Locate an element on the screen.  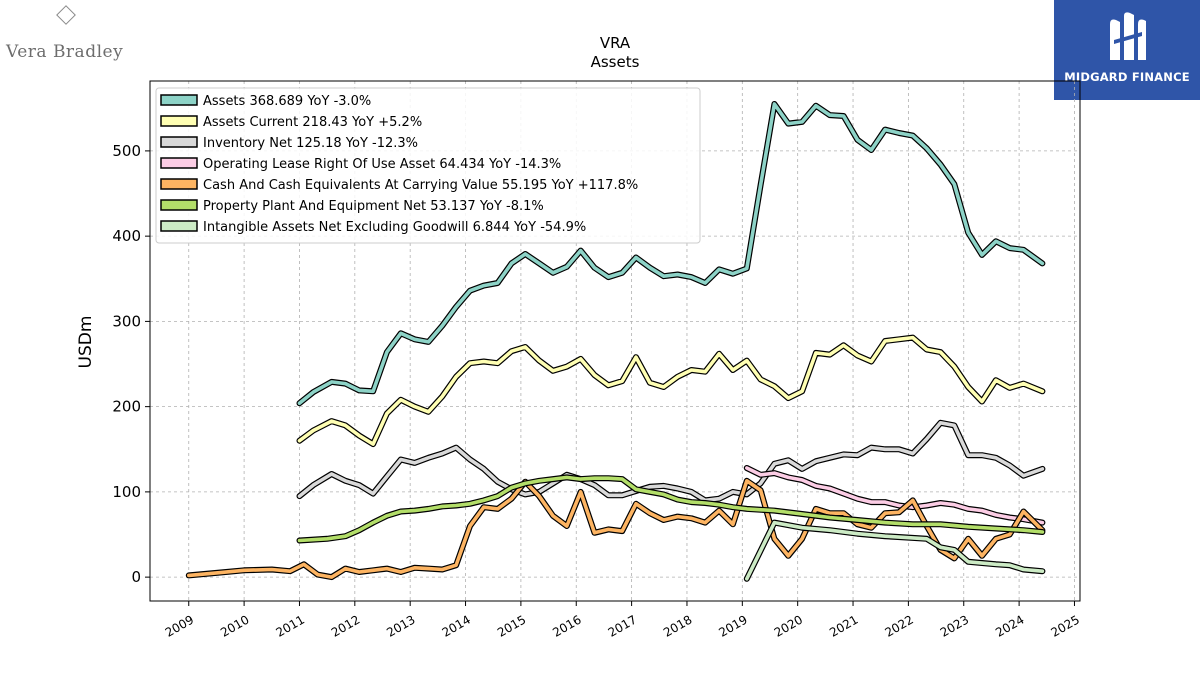
x-tick-label: 2017 is located at coordinates (622, 625).